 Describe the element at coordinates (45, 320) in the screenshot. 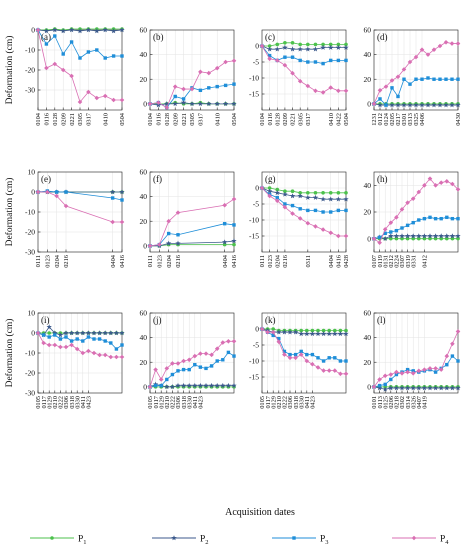

I see `subplot-label: (i)` at that location.